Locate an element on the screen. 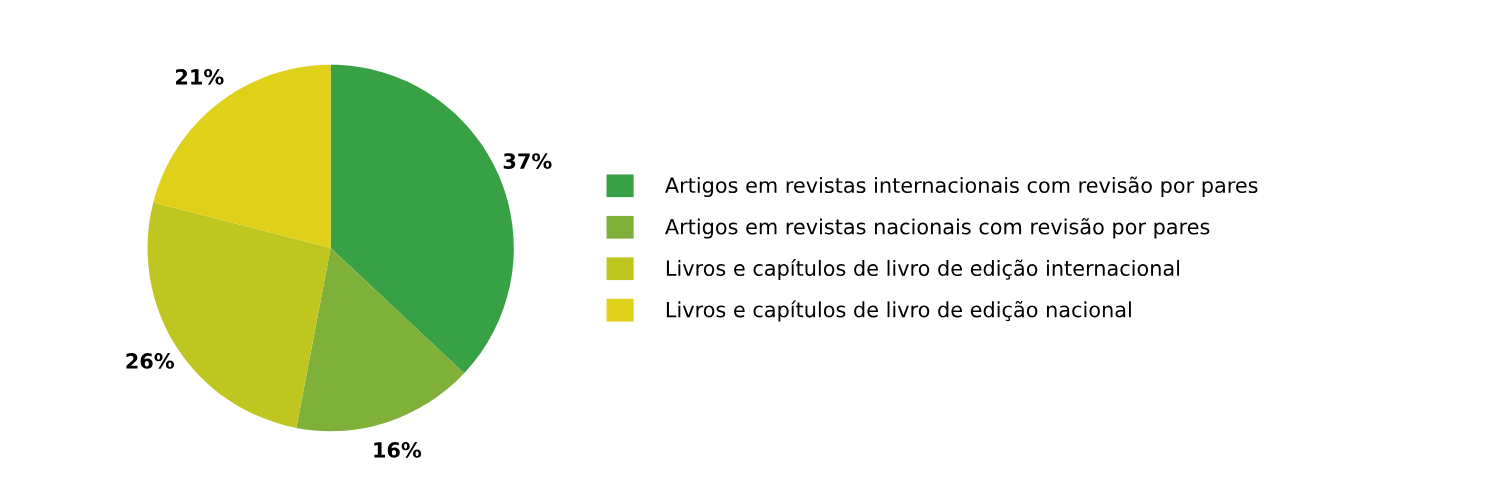 This screenshot has height=496, width=1503. legend-label: Livros e capítulos de livro de edição internacional is located at coordinates (923, 270).